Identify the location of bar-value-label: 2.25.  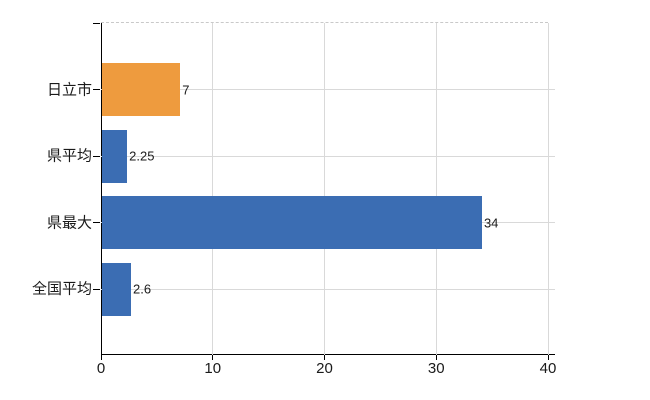
(142, 156).